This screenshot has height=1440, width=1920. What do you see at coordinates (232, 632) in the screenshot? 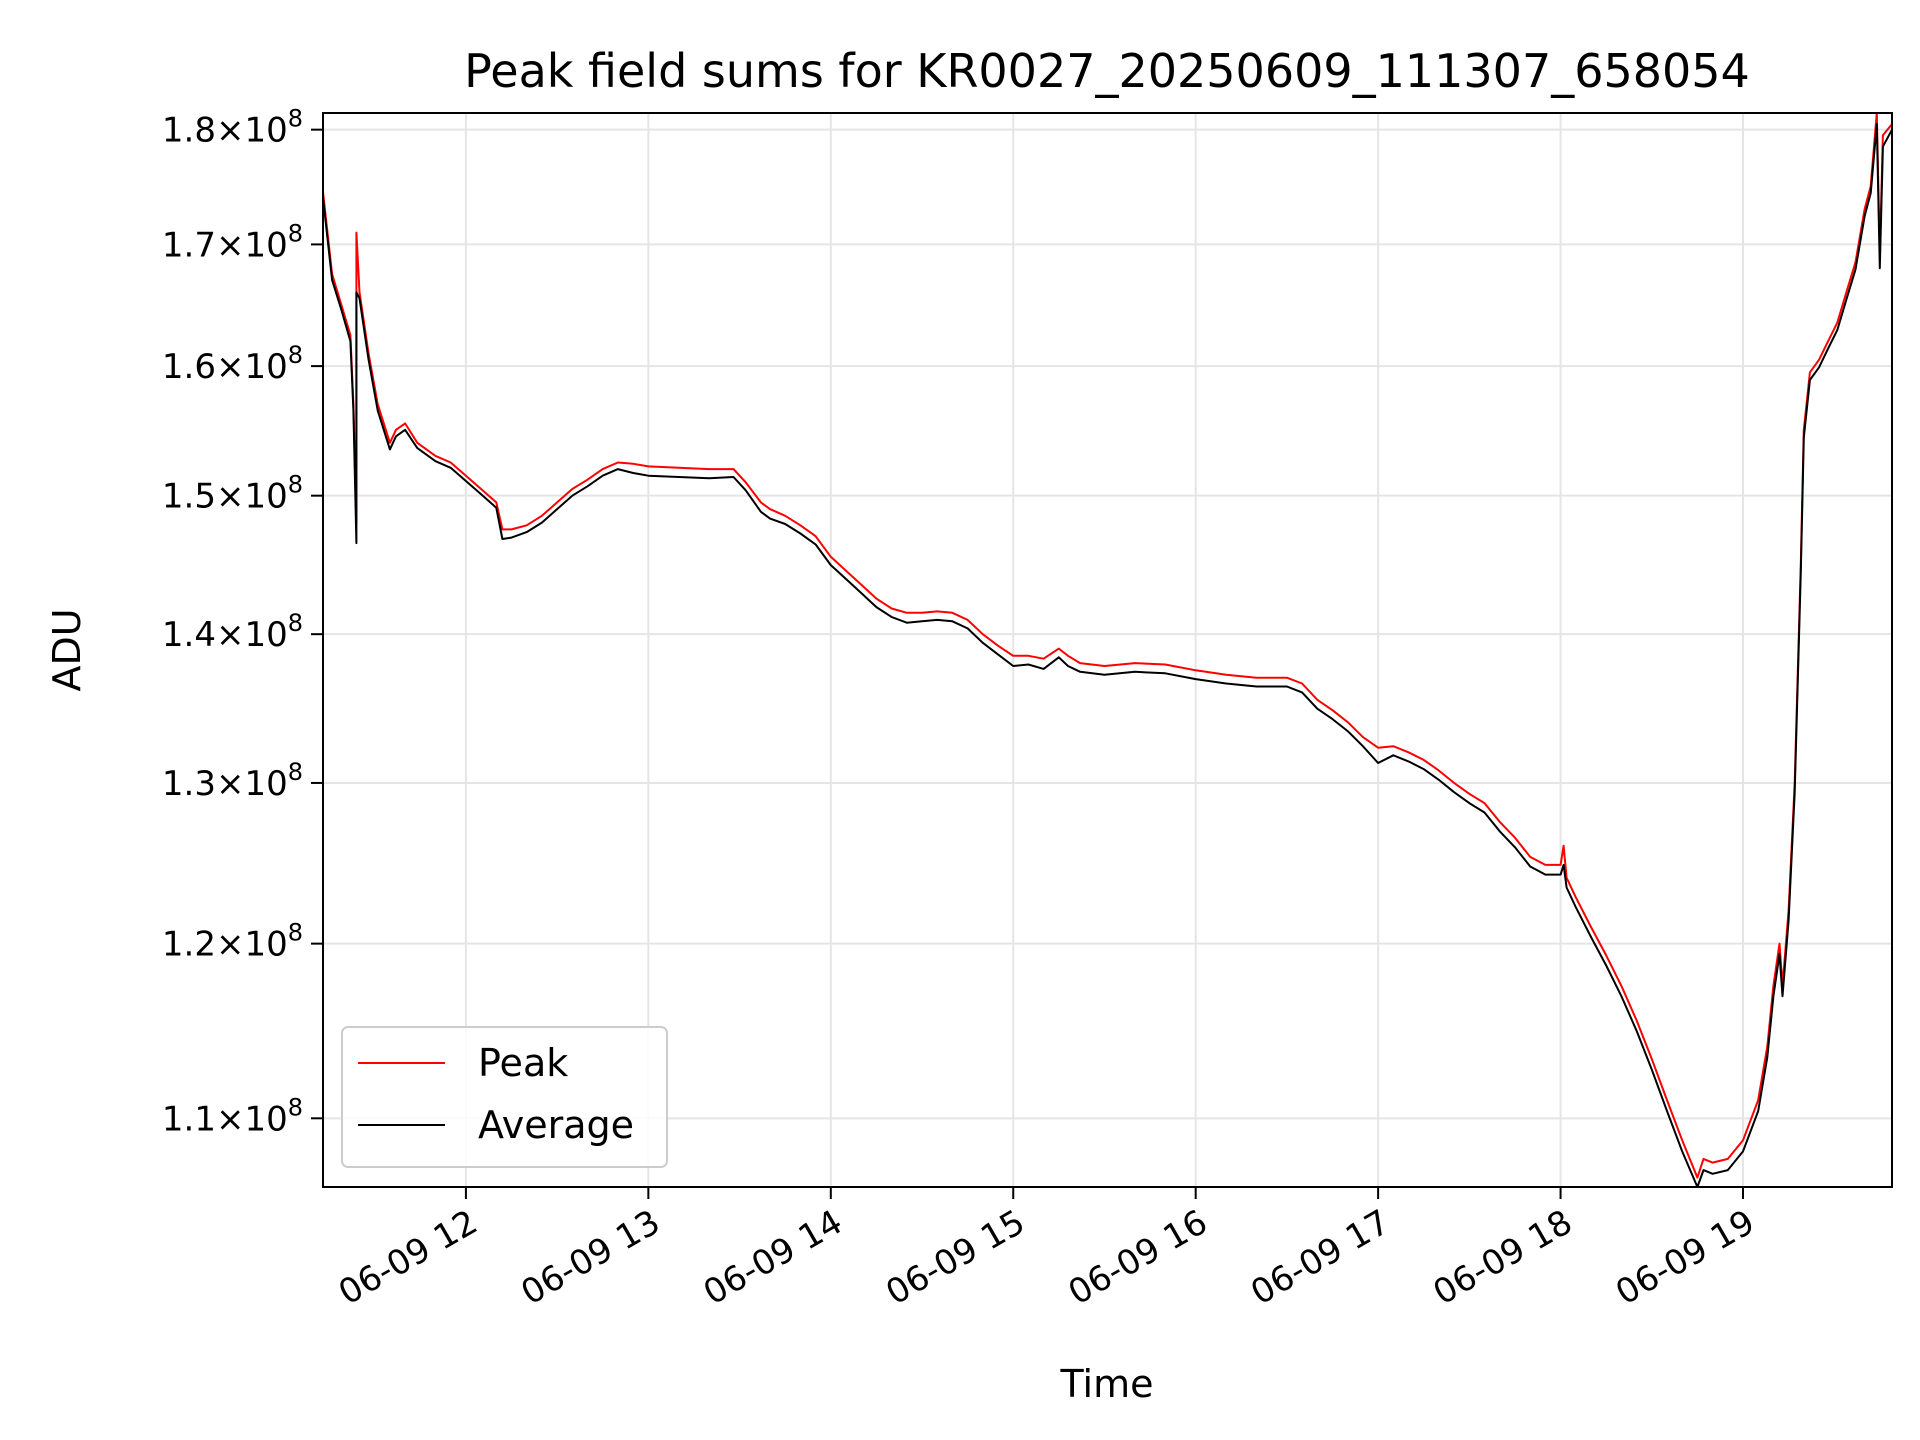
I see `y-tick-label: 1.4×108` at bounding box center [232, 632].